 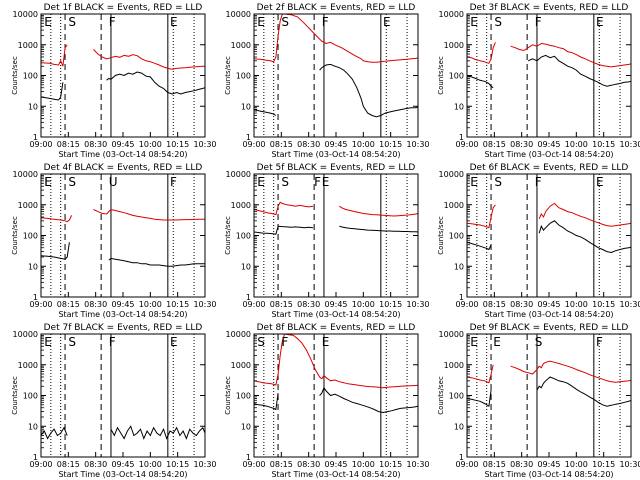 I want to click on interval-marker-label: U, so click(x=113, y=182).